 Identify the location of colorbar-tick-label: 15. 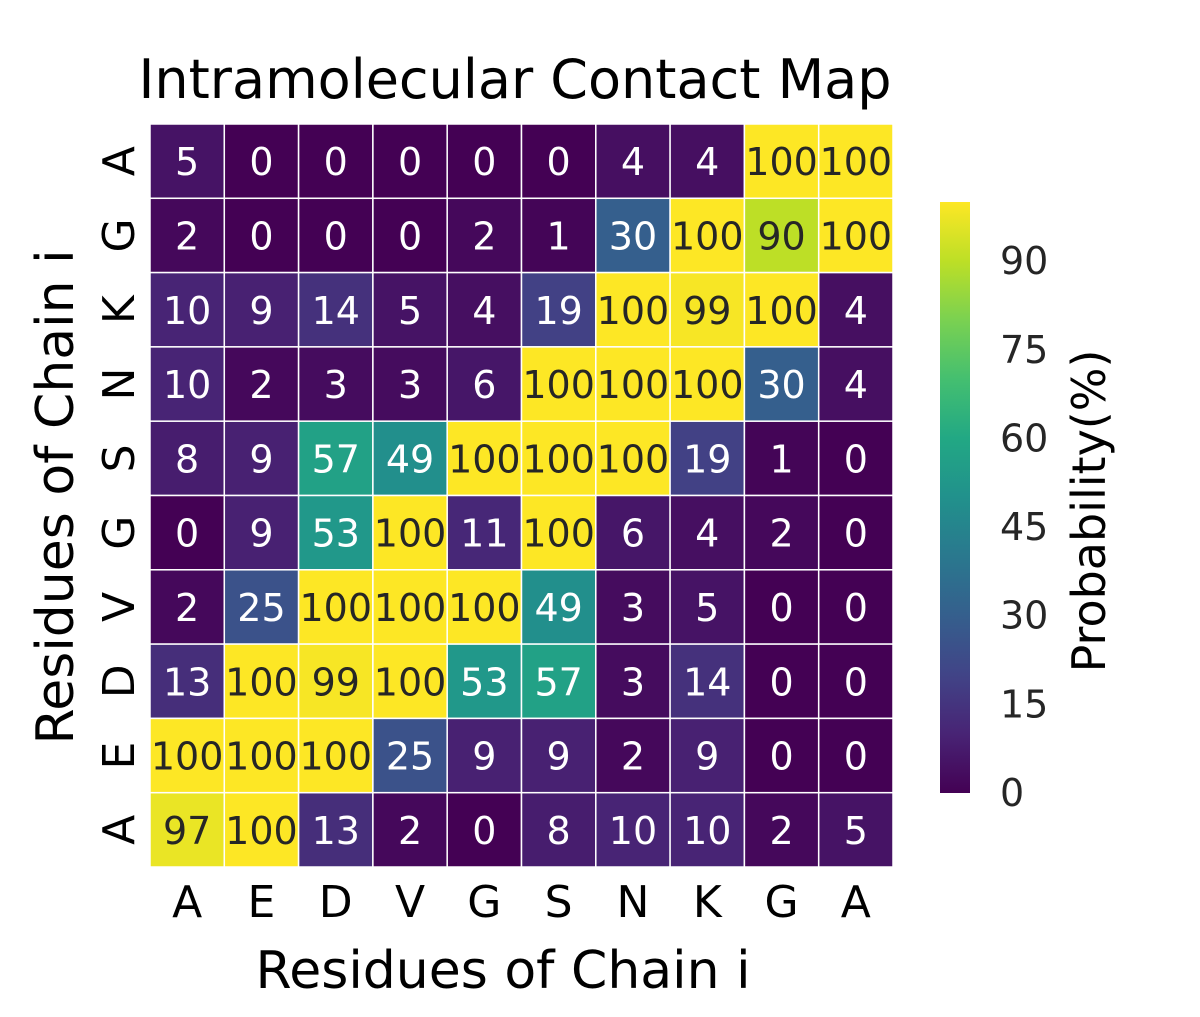
(1024, 704).